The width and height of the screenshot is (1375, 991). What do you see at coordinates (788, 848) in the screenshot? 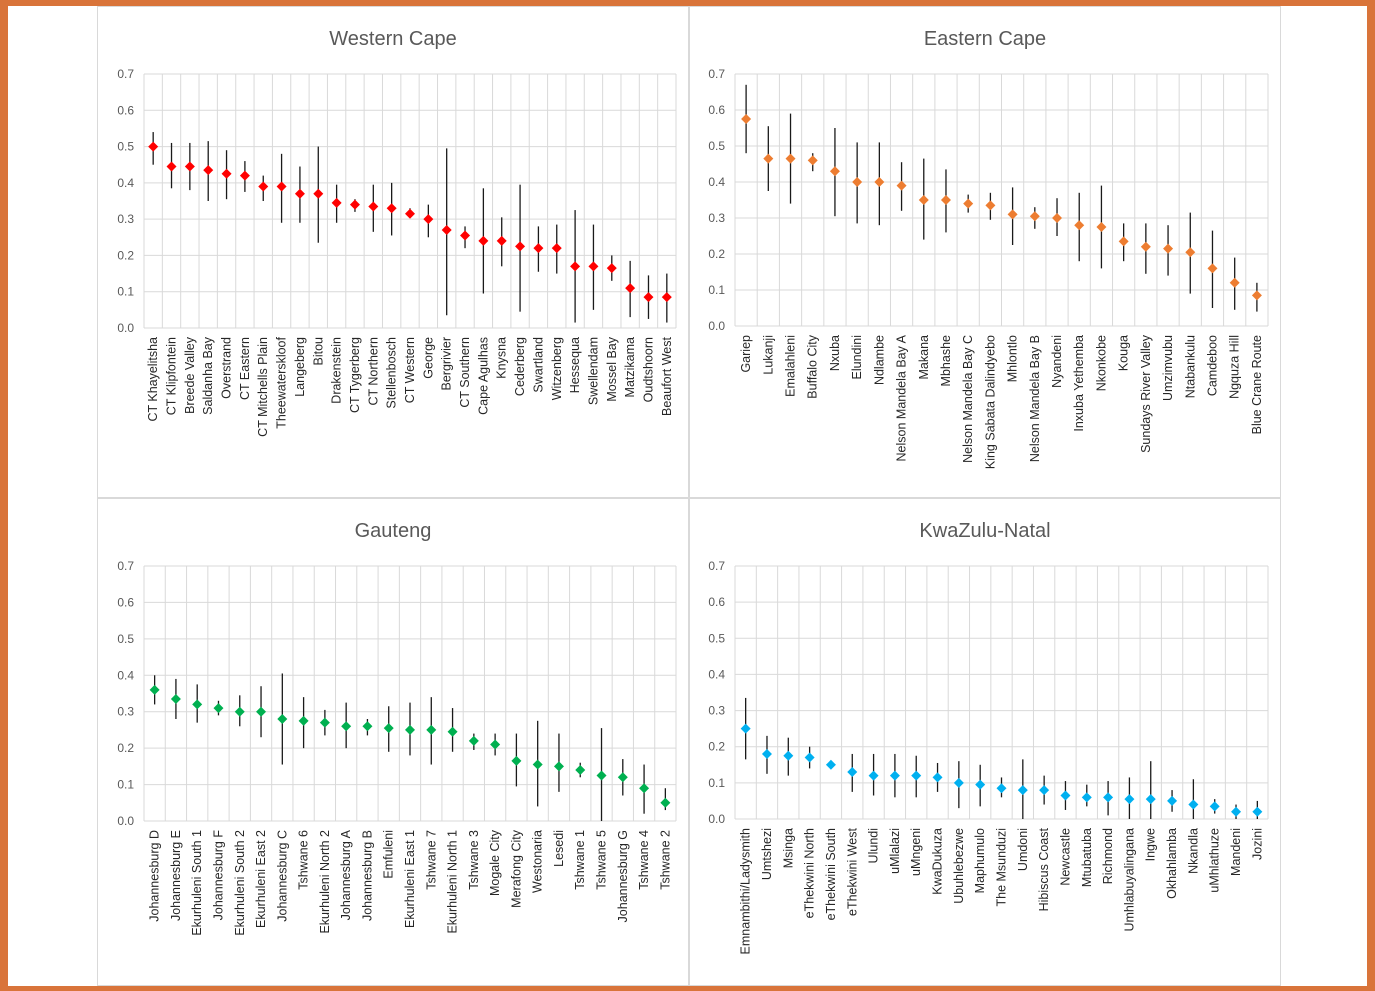
I see `x-tick-label: Msinga` at bounding box center [788, 848].